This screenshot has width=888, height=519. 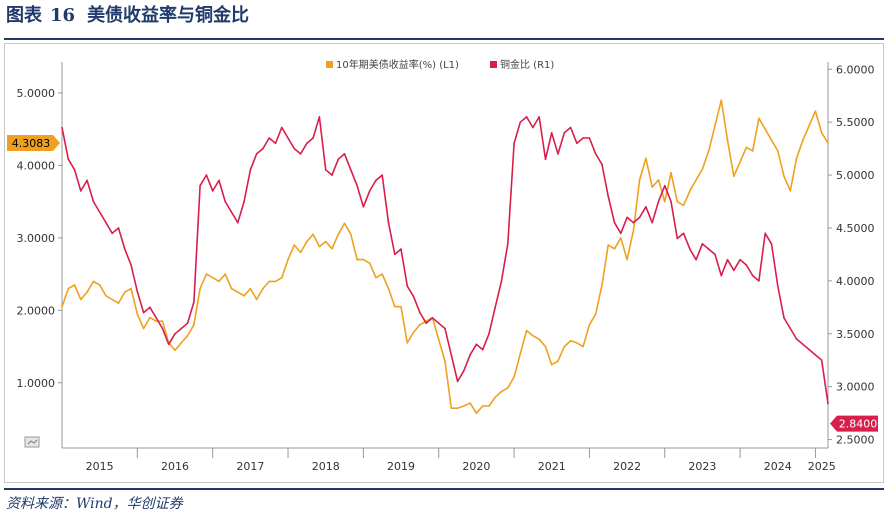 I want to click on copper-gold-last-value-flag, so click(x=854, y=423).